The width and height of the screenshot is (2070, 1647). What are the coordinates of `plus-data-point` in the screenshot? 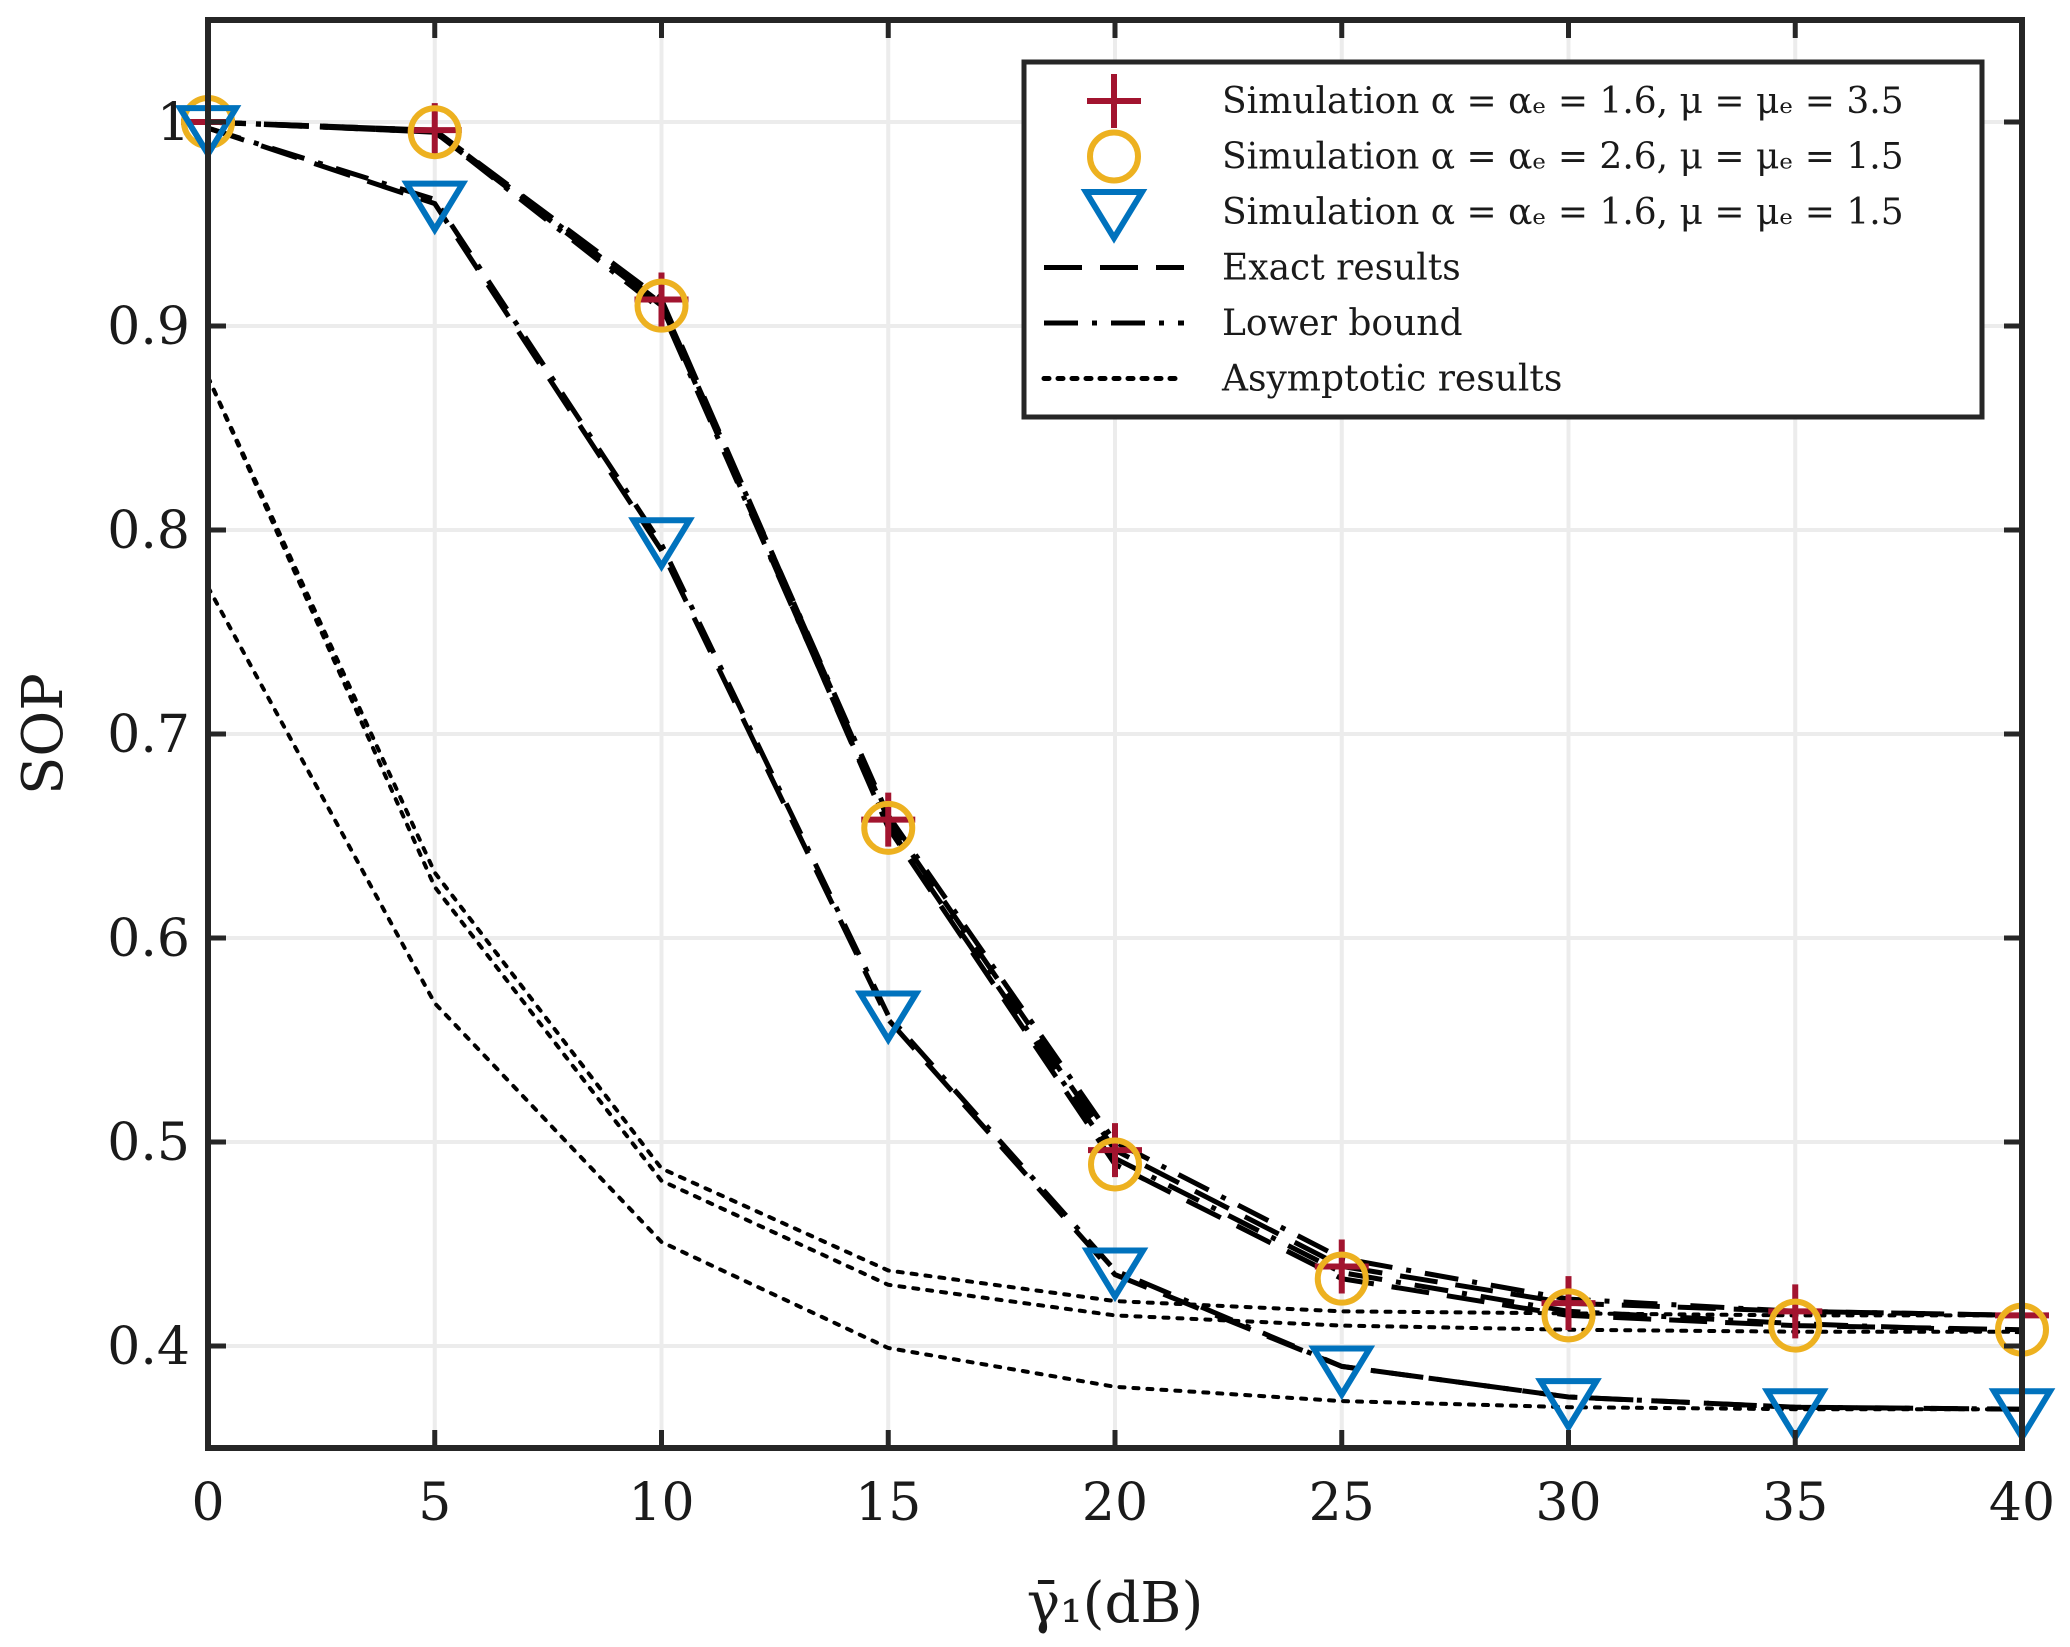 It's located at (434, 130).